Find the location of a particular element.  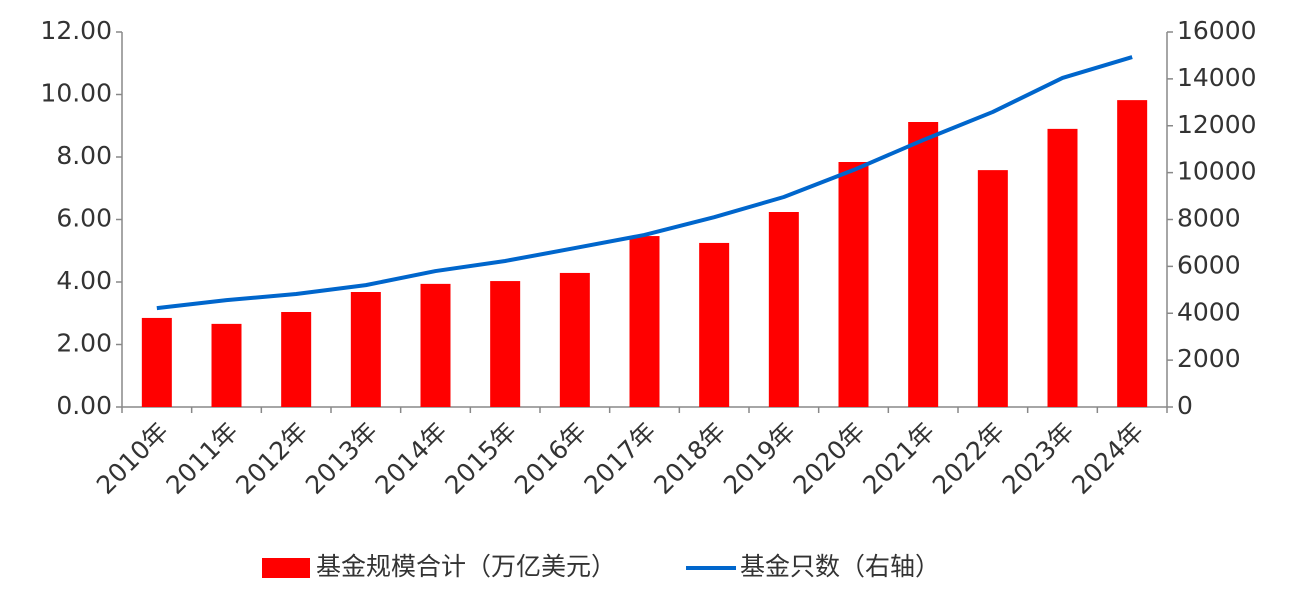

x-tick-label: 2017年 is located at coordinates (620, 458).